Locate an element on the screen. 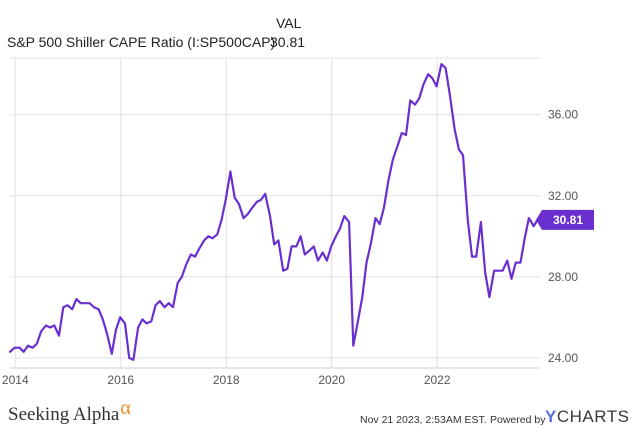  y-tick-label: 36.00 is located at coordinates (563, 115).